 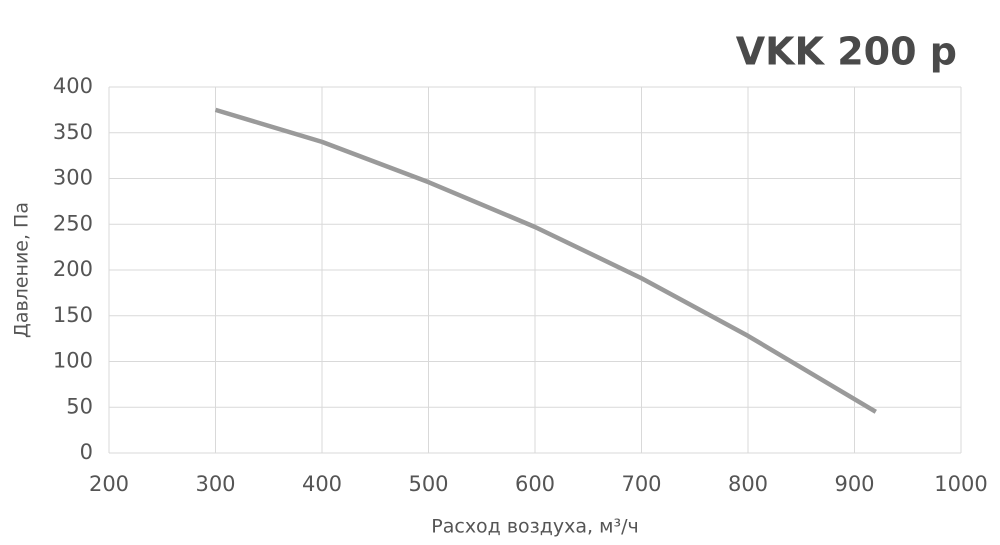 I want to click on x-tick-label: 800, so click(x=748, y=484).